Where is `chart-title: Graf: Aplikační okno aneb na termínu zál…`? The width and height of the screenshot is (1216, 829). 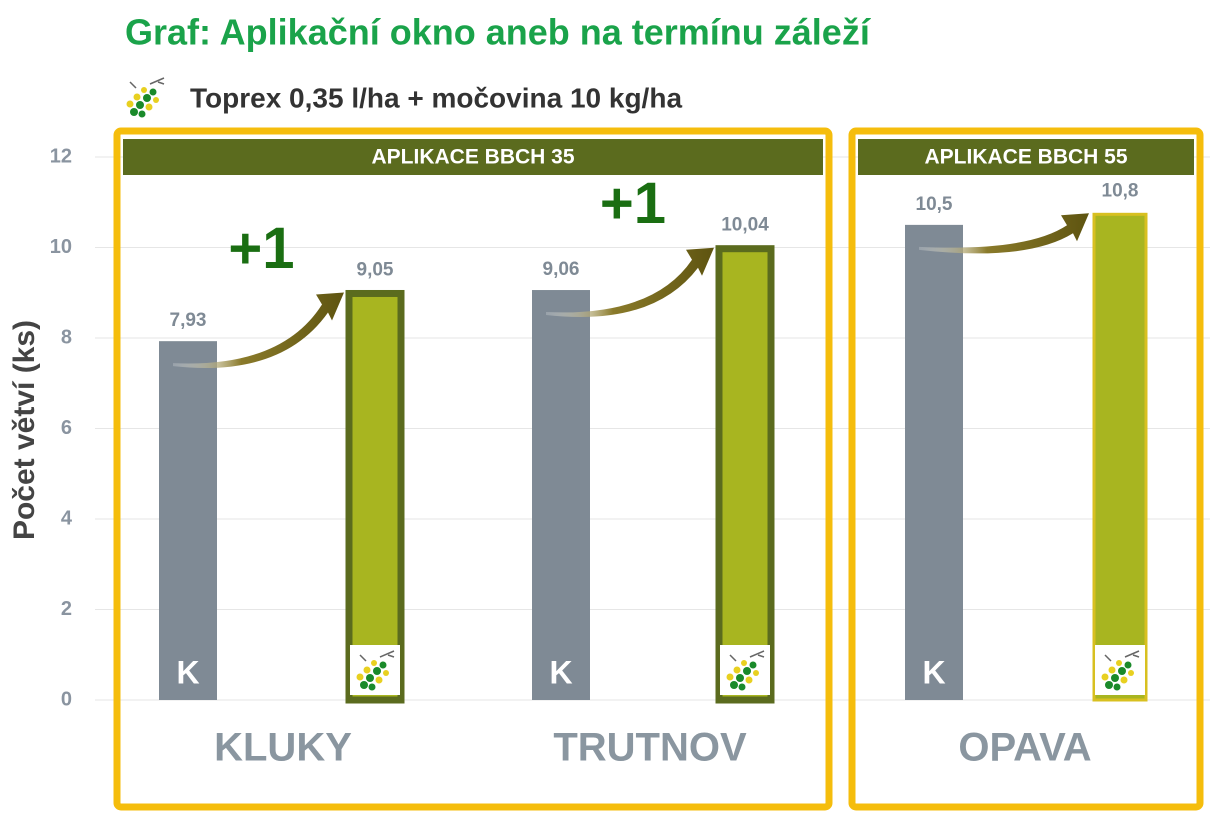 chart-title: Graf: Aplikační okno aneb na termínu zál… is located at coordinates (498, 32).